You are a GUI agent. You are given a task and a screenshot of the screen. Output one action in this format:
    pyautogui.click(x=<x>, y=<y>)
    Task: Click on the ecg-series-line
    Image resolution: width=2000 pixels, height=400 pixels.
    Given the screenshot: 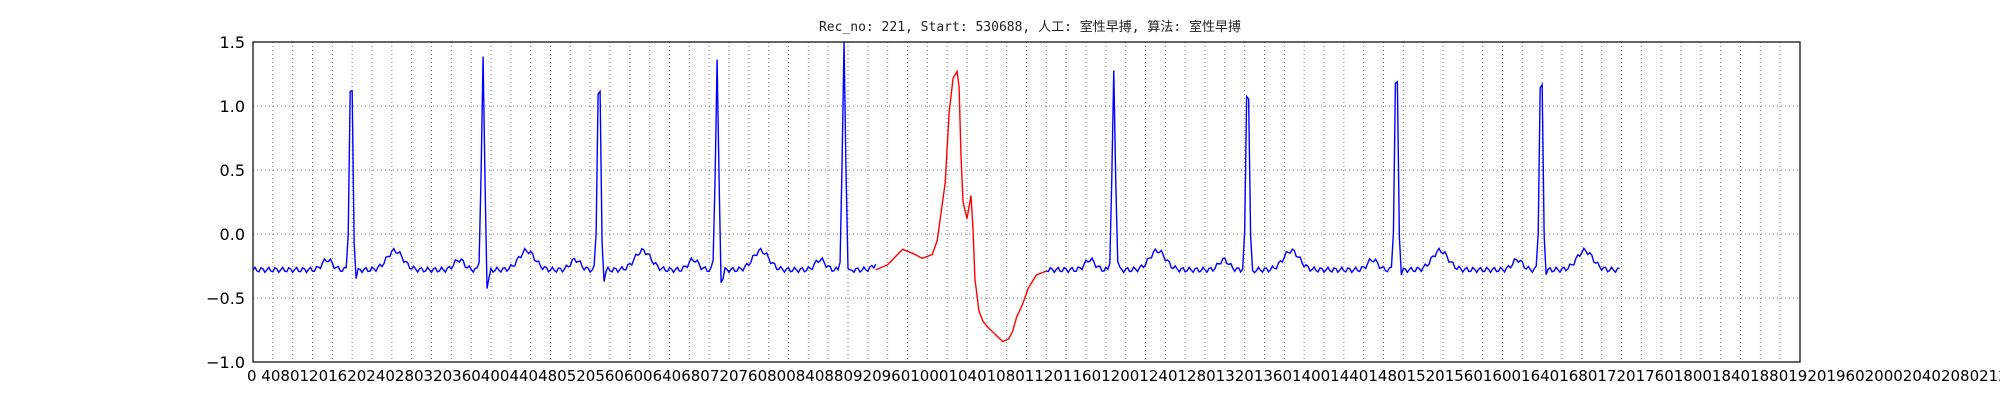 What is the action you would take?
    pyautogui.click(x=1333, y=173)
    